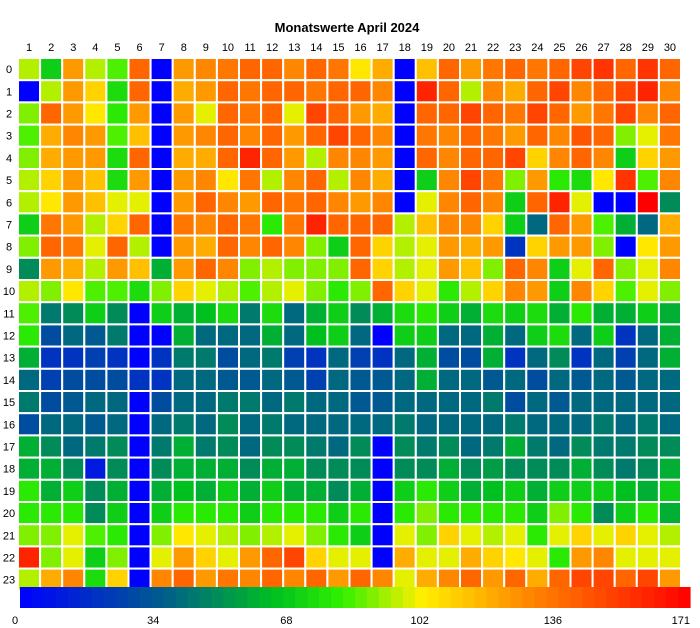 This screenshot has height=628, width=700. Describe the element at coordinates (581, 48) in the screenshot. I see `x-tick-label: 26` at that location.